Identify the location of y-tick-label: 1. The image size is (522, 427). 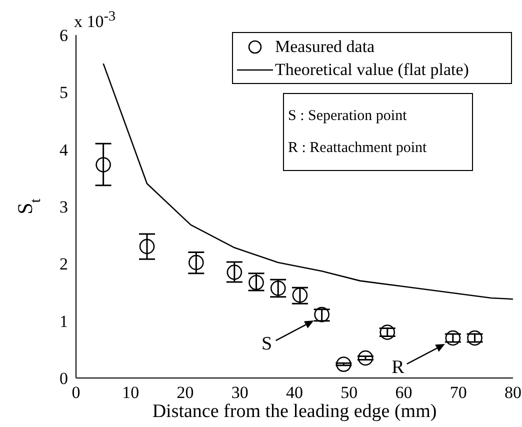
(64, 321).